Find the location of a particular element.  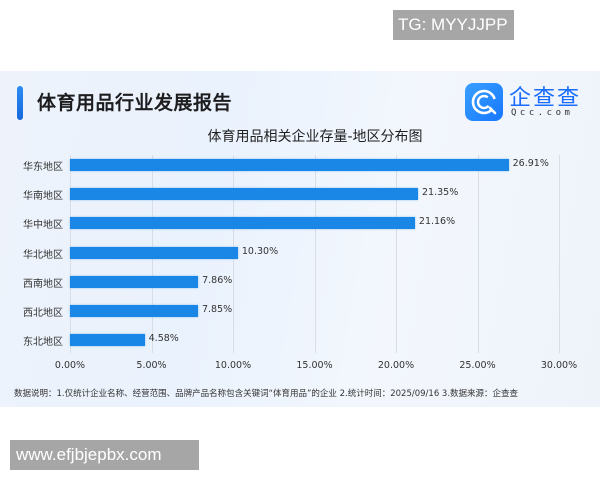

qcc-logo: 企查查 Qcc.com is located at coordinates (525, 103).